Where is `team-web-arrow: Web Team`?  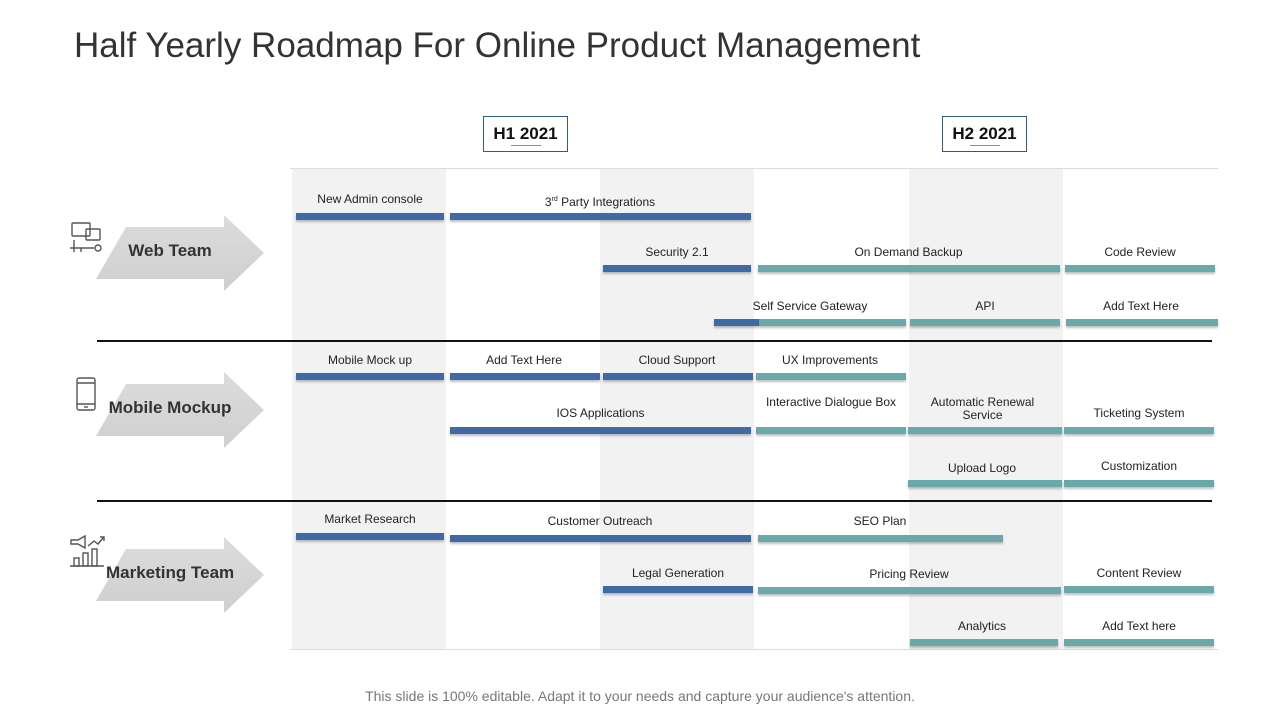 team-web-arrow: Web Team is located at coordinates (180, 253).